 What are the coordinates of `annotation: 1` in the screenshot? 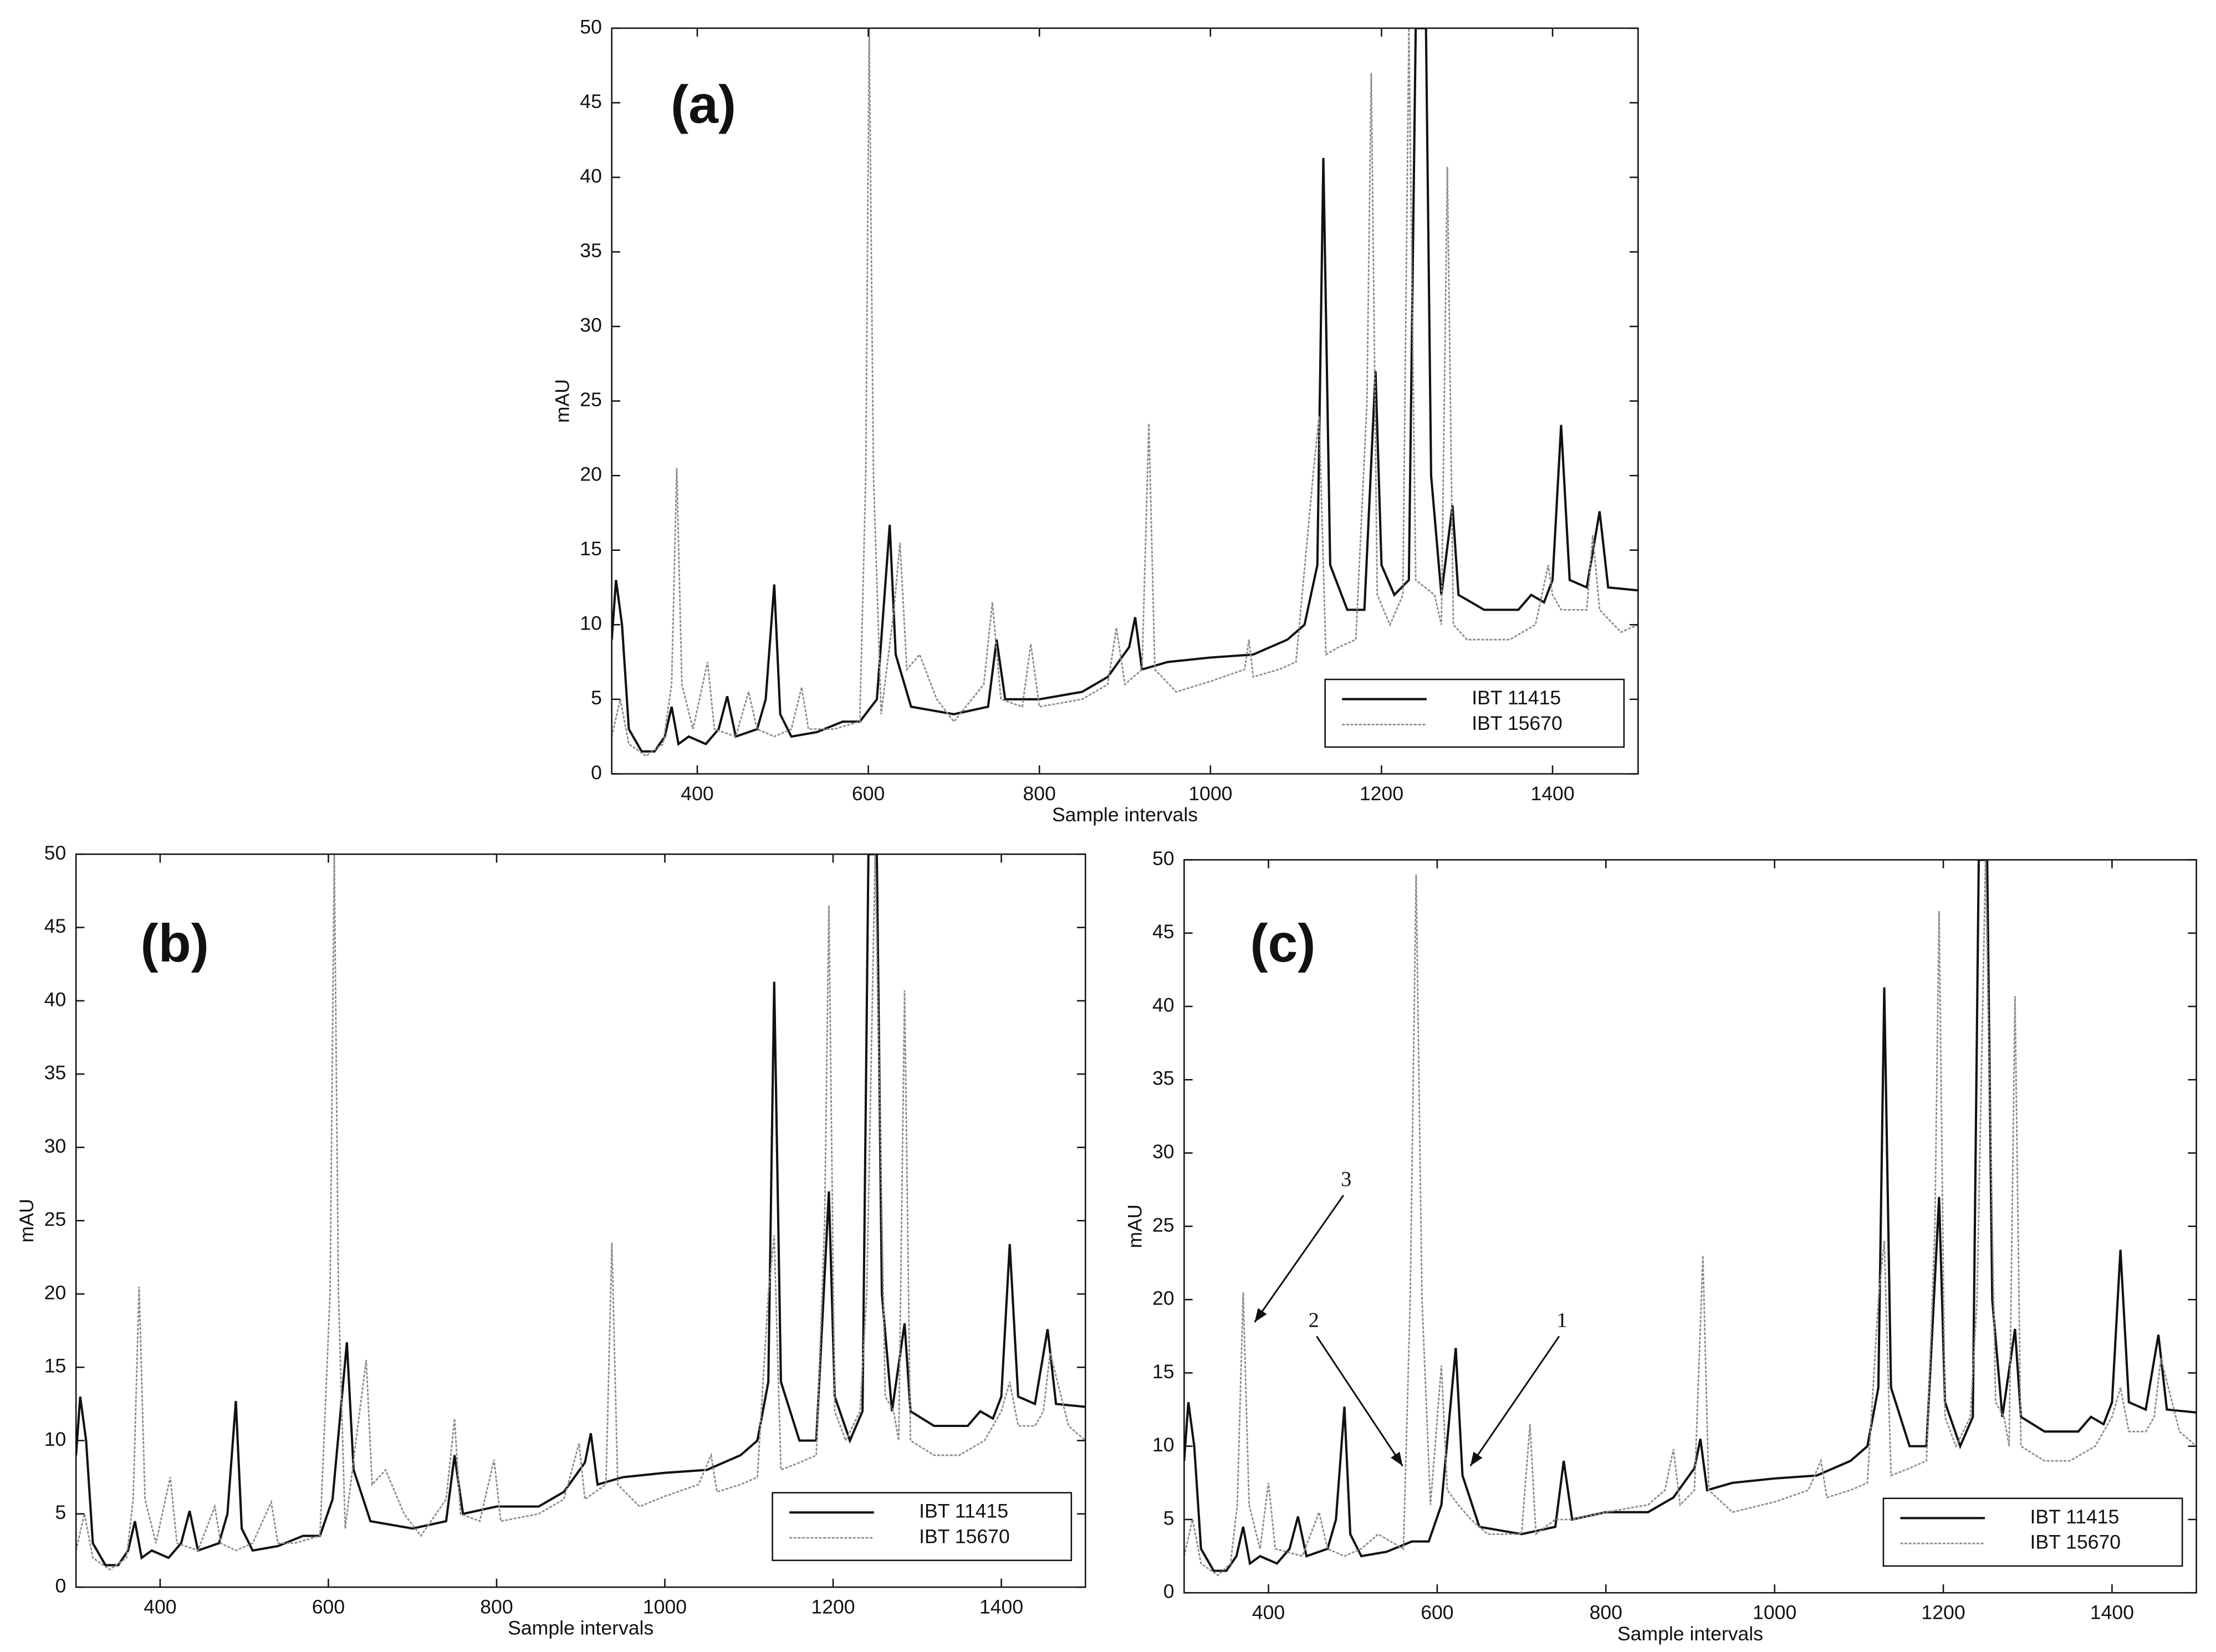 It's located at (1561, 1320).